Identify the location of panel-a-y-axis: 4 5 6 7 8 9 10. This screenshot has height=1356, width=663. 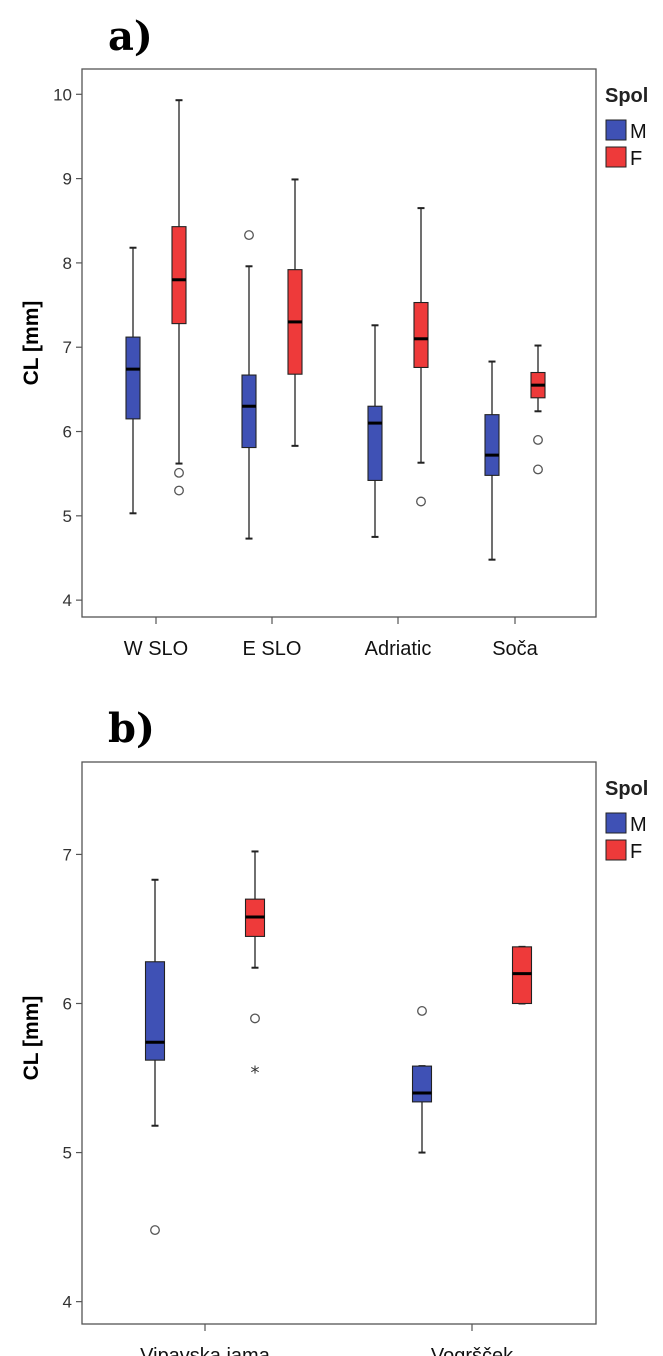
(67, 347).